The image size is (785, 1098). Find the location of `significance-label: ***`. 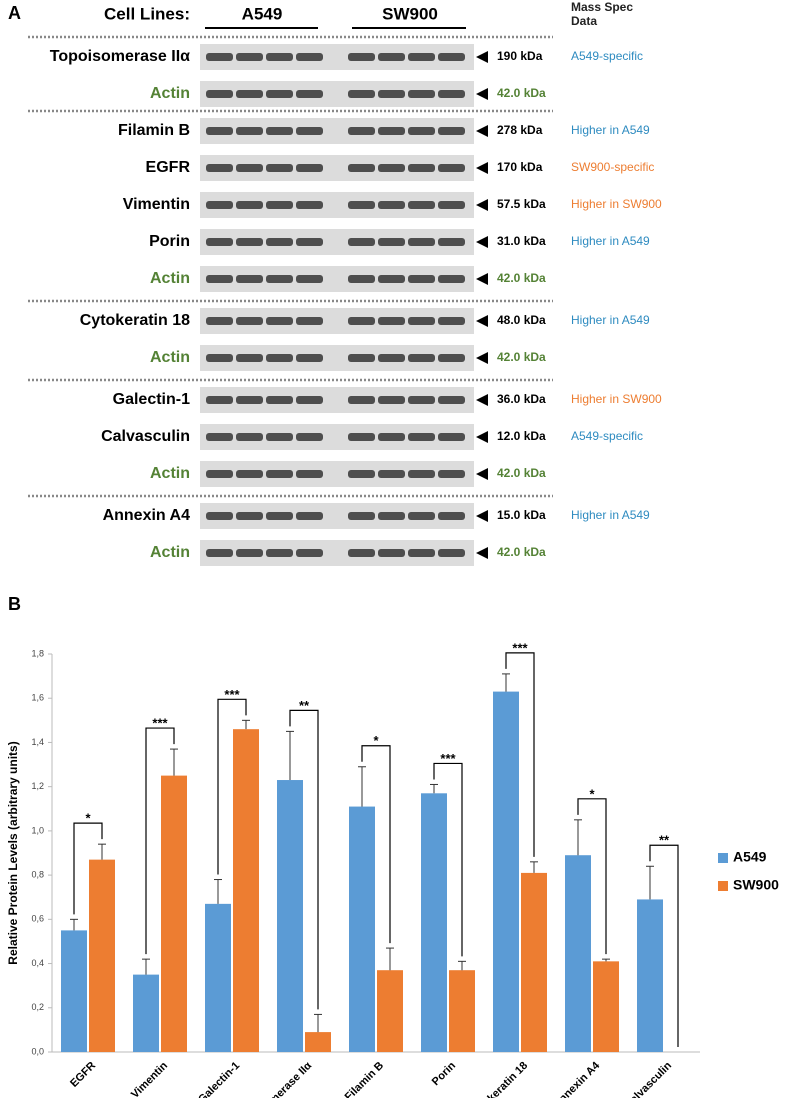

significance-label: *** is located at coordinates (520, 647).